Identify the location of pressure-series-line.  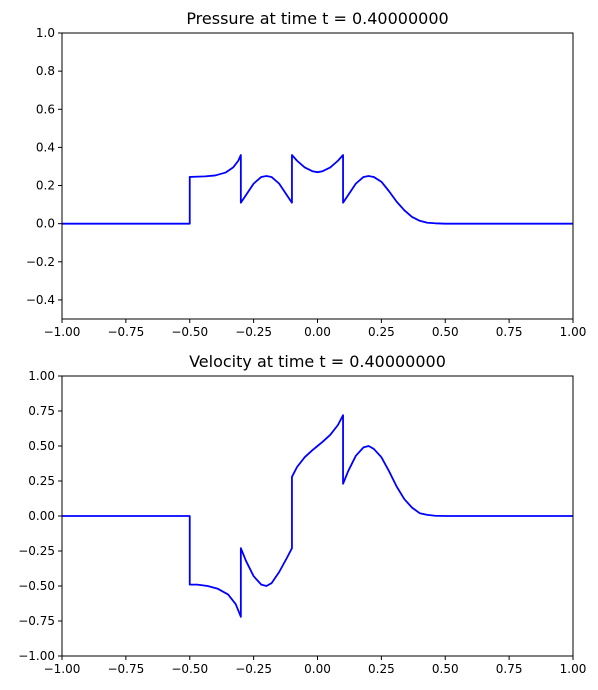
(317, 189).